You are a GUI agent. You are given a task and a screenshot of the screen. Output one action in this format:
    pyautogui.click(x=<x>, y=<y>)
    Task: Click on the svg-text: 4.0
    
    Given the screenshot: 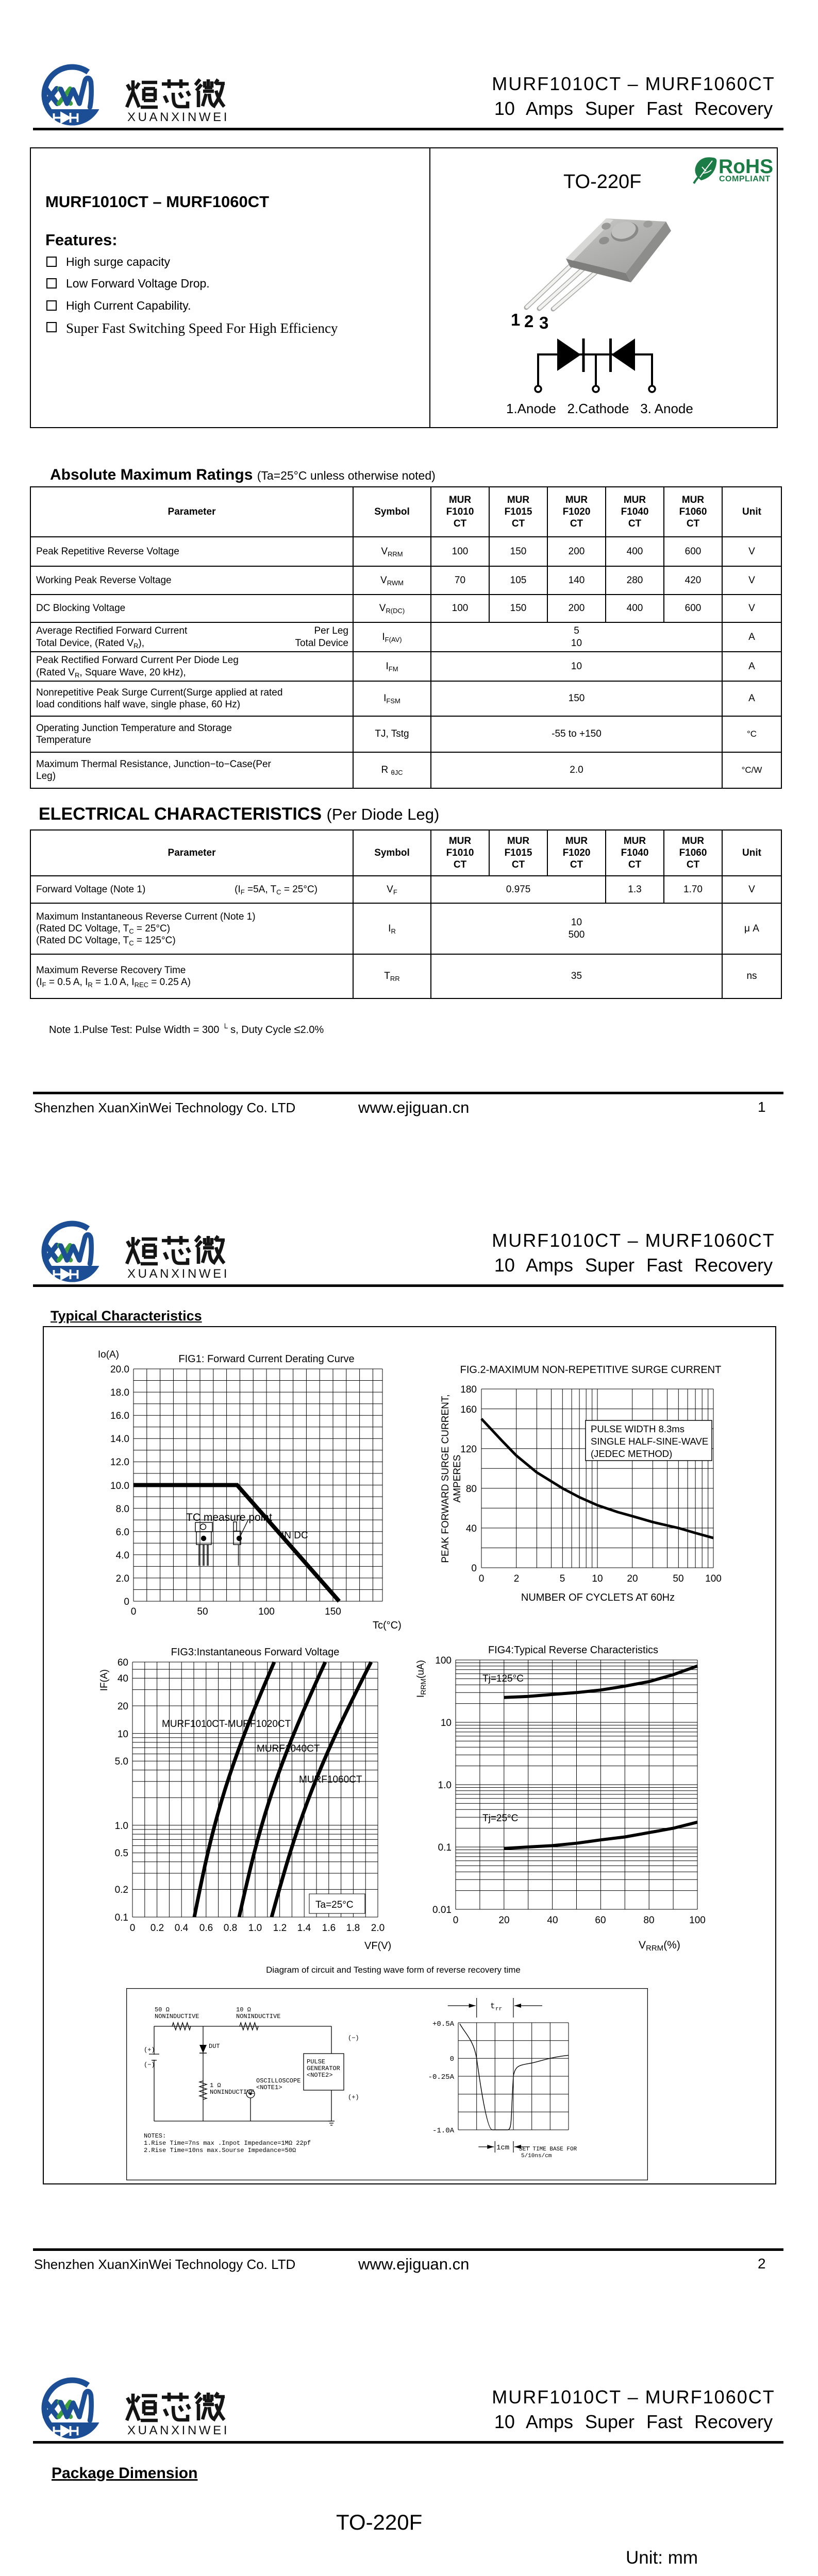 What is the action you would take?
    pyautogui.click(x=122, y=1555)
    